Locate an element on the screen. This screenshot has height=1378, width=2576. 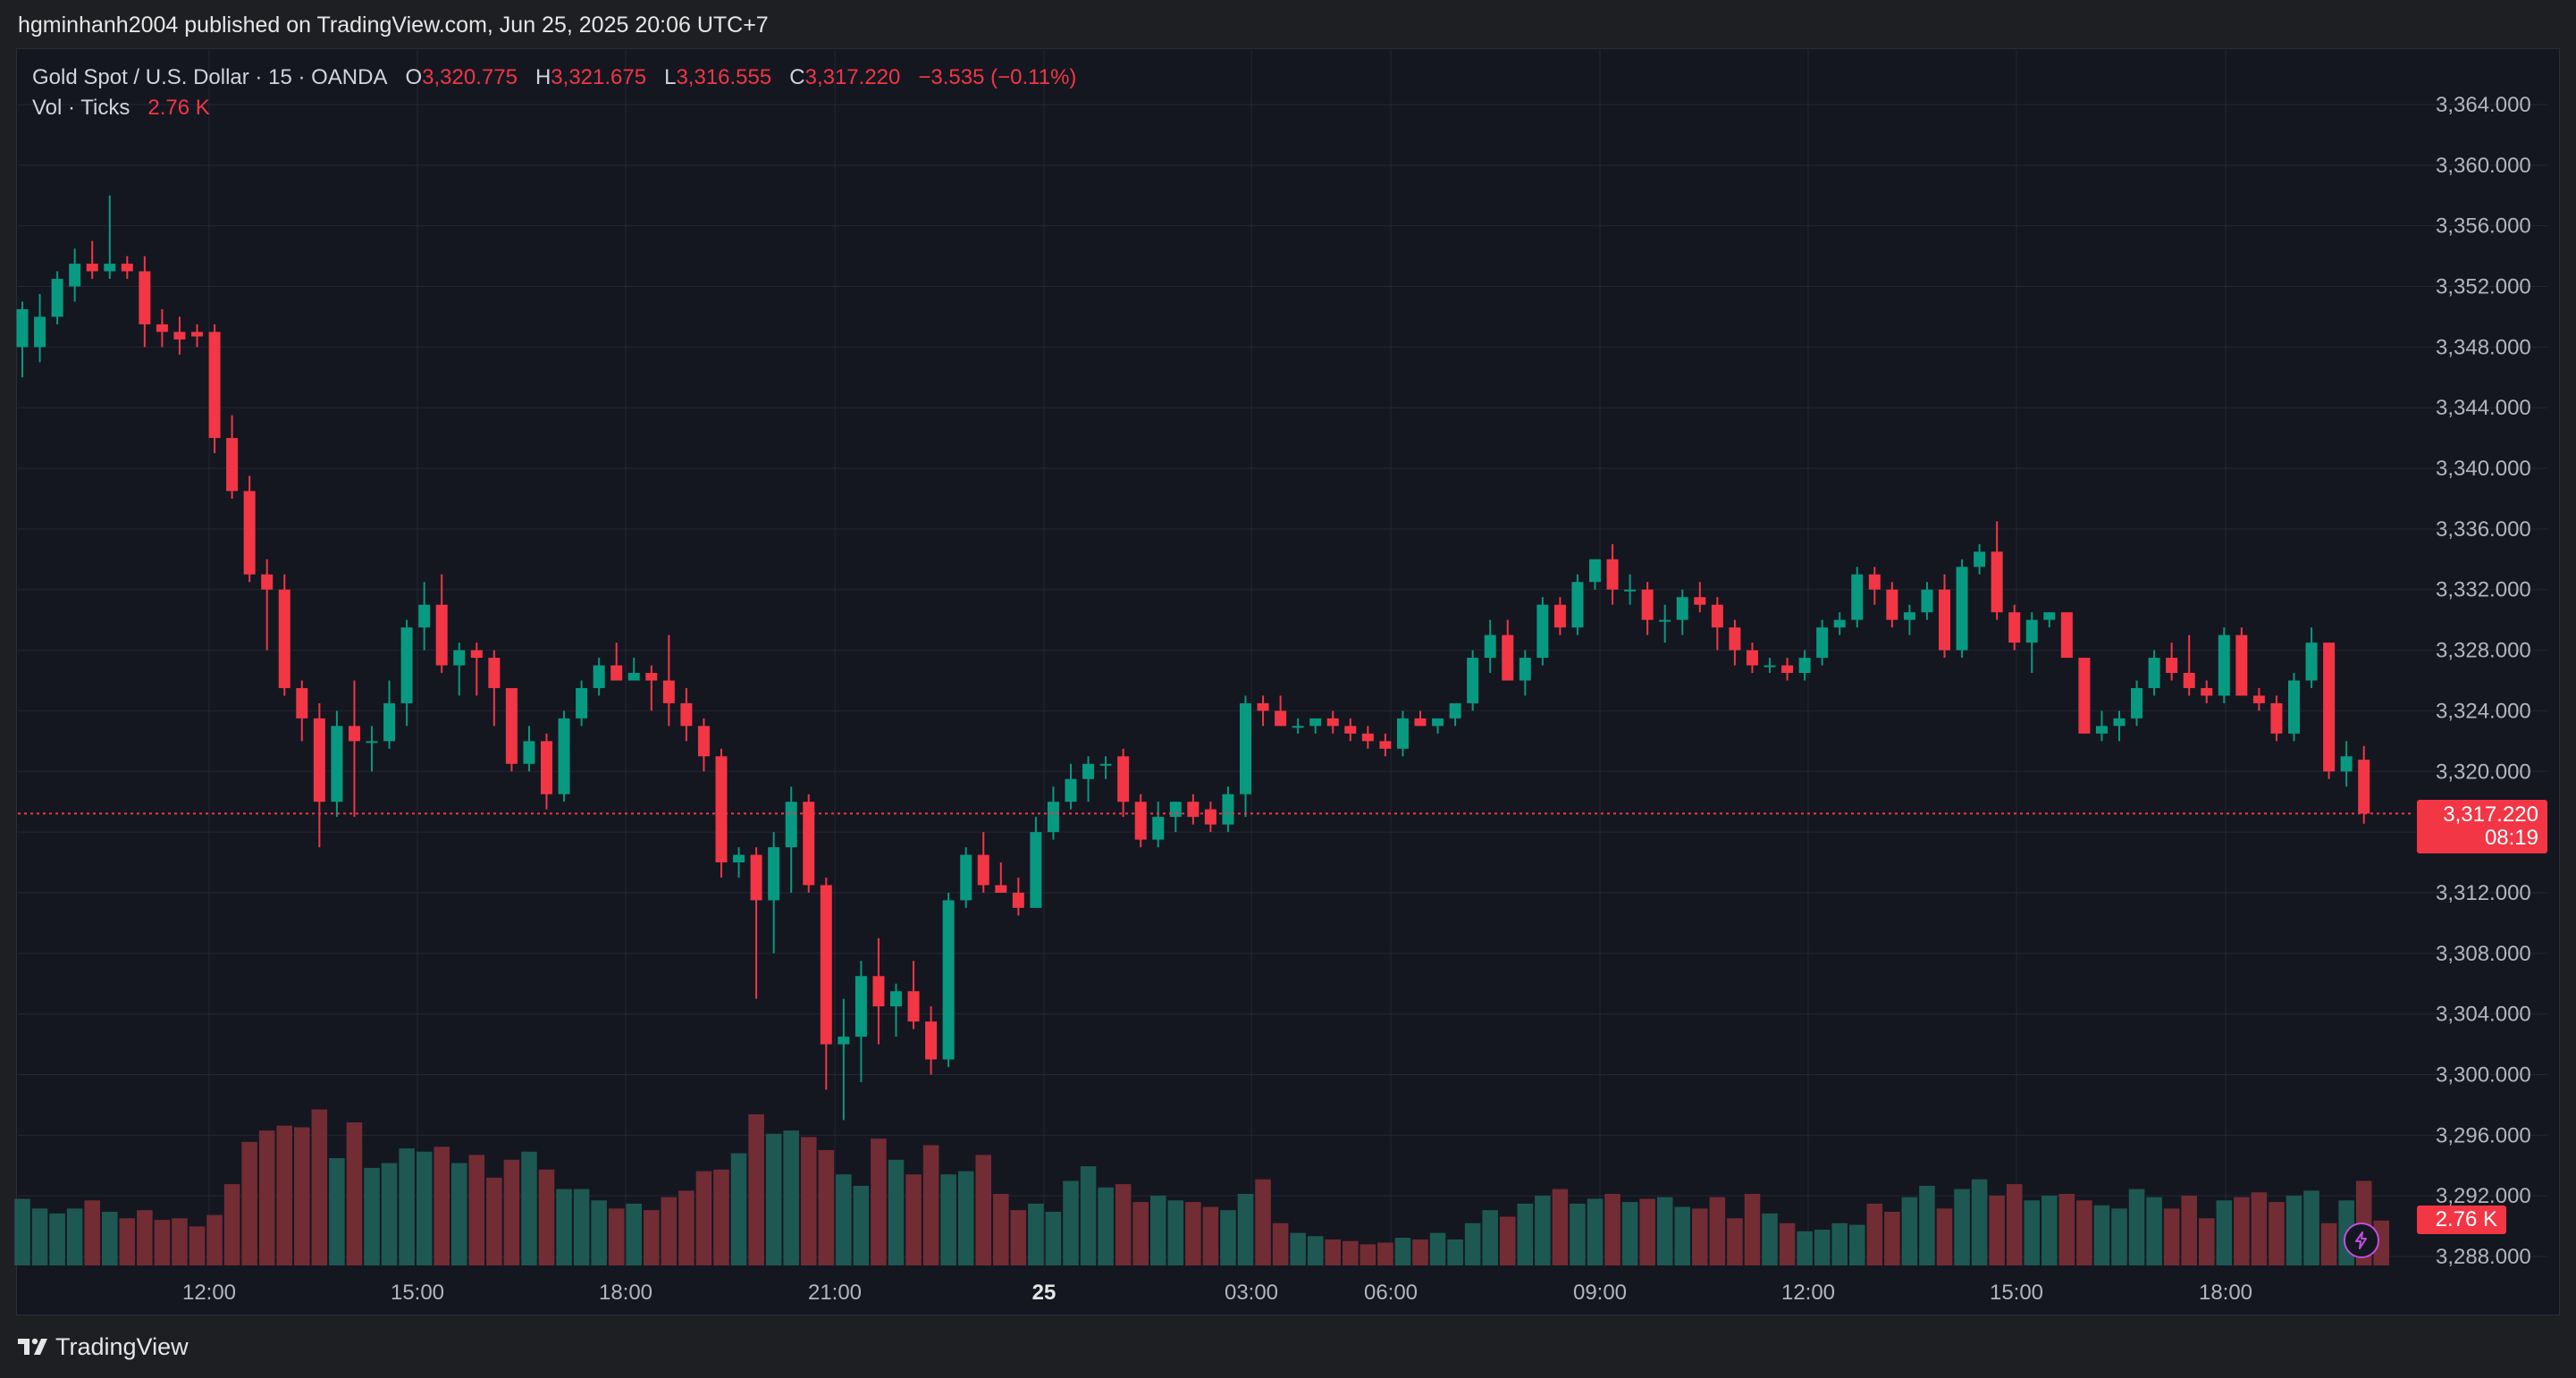
bar-countdown: 08:19 is located at coordinates (2511, 838).